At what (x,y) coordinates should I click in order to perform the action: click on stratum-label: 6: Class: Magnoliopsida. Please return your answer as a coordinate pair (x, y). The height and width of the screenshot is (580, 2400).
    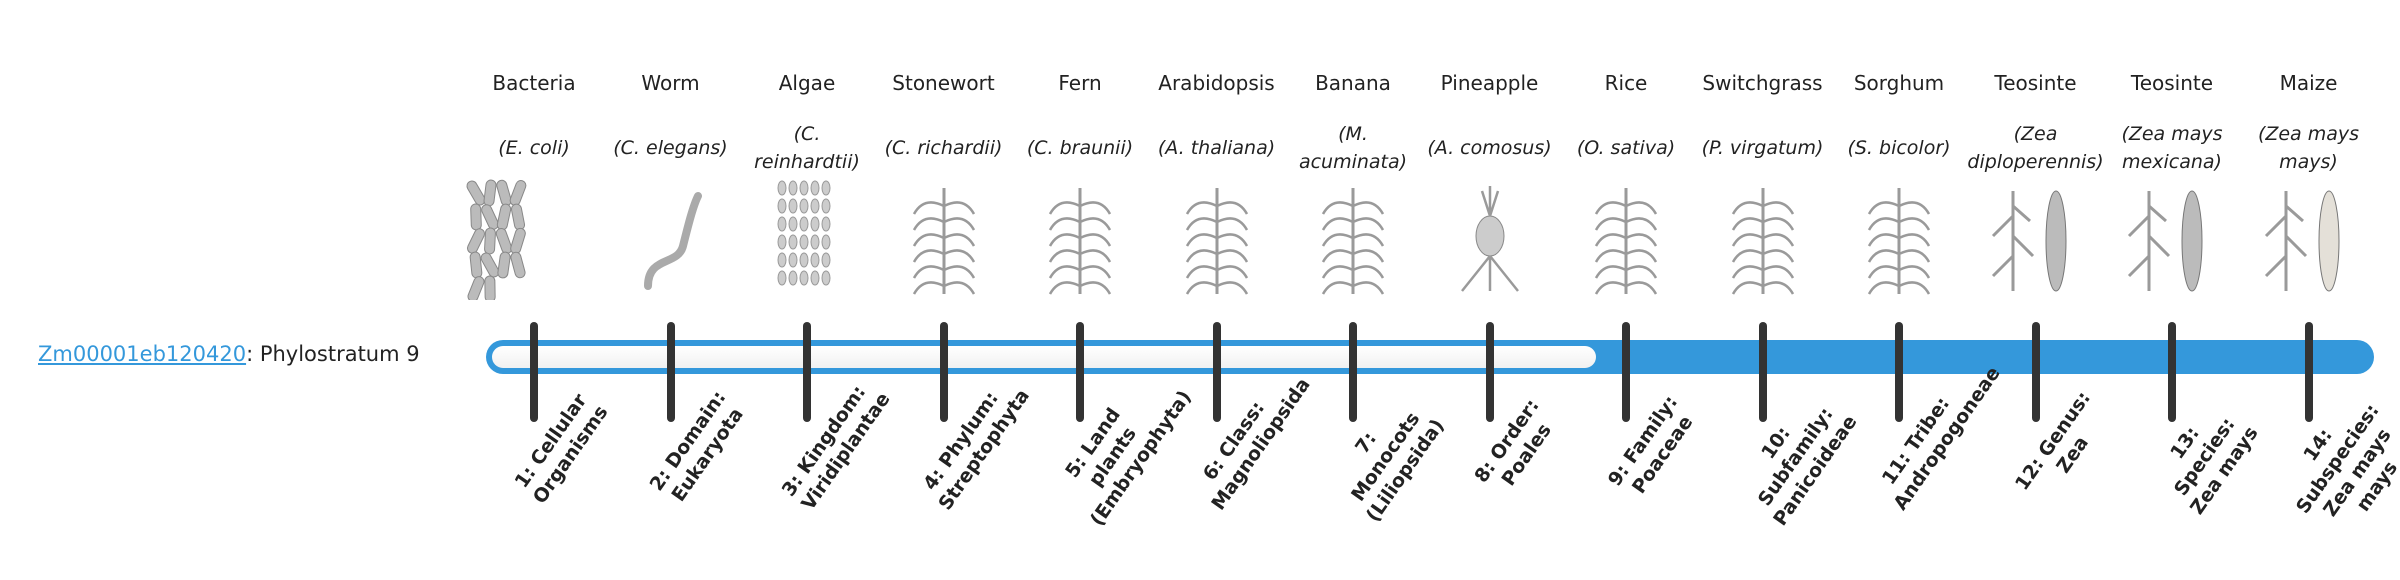
    Looking at the image, I should click on (1256, 444).